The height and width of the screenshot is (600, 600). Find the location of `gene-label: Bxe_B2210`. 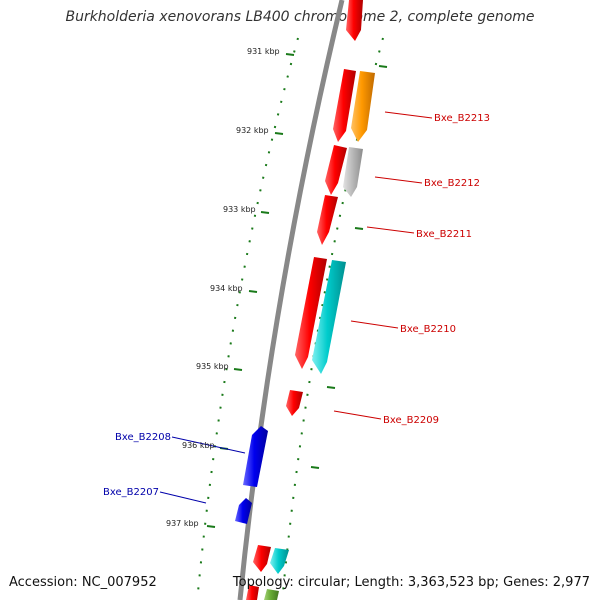

gene-label: Bxe_B2210 is located at coordinates (428, 329).